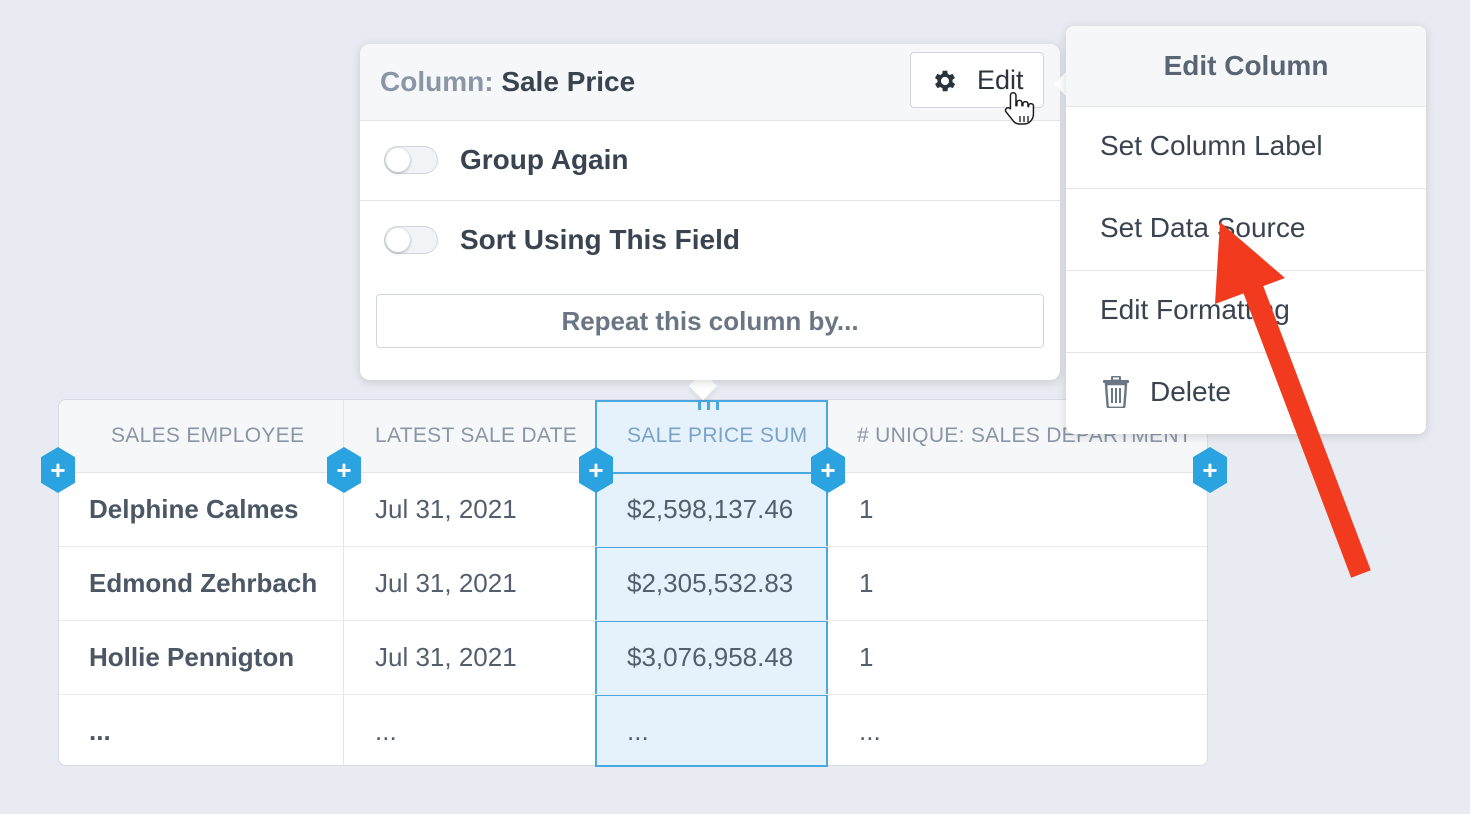  Describe the element at coordinates (544, 159) in the screenshot. I see `group-again-label: Group Again` at that location.